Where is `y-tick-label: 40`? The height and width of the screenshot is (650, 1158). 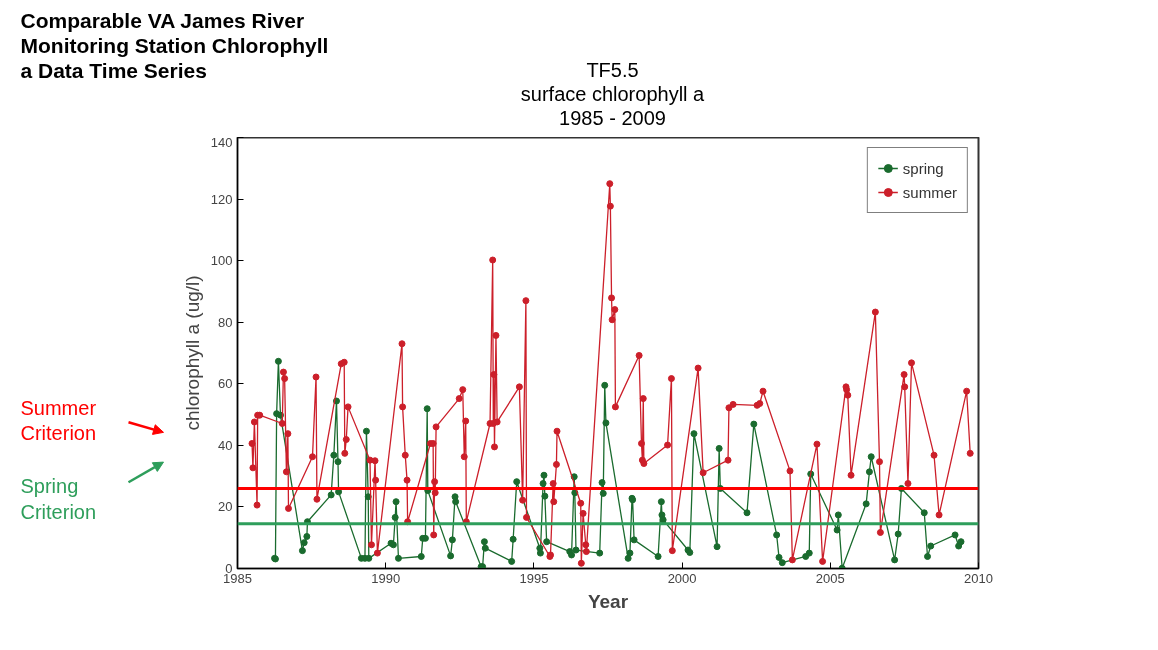 y-tick-label: 40 is located at coordinates (225, 445).